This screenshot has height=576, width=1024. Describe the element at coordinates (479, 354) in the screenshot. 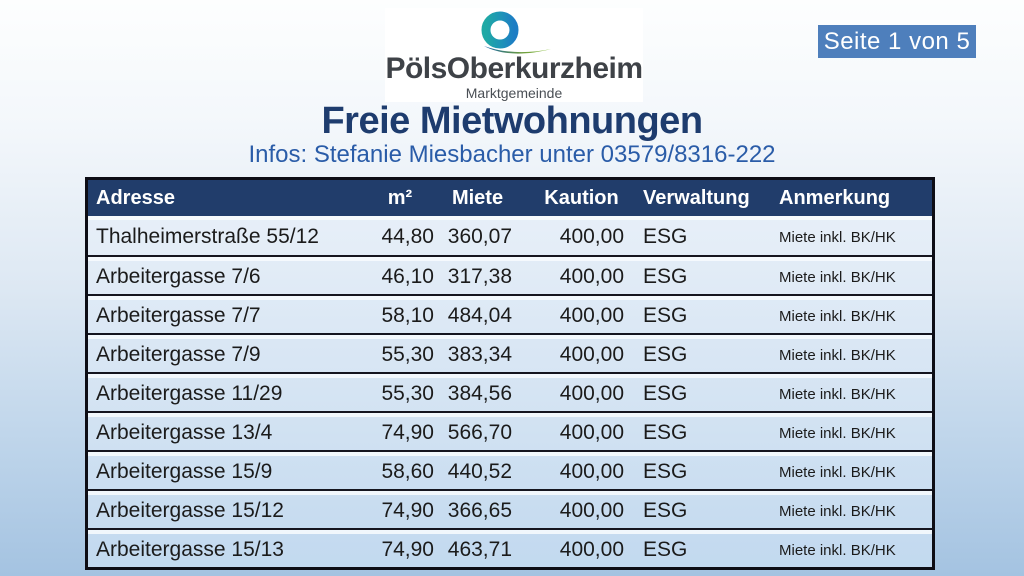

I see `cell-miete: 383,34` at that location.